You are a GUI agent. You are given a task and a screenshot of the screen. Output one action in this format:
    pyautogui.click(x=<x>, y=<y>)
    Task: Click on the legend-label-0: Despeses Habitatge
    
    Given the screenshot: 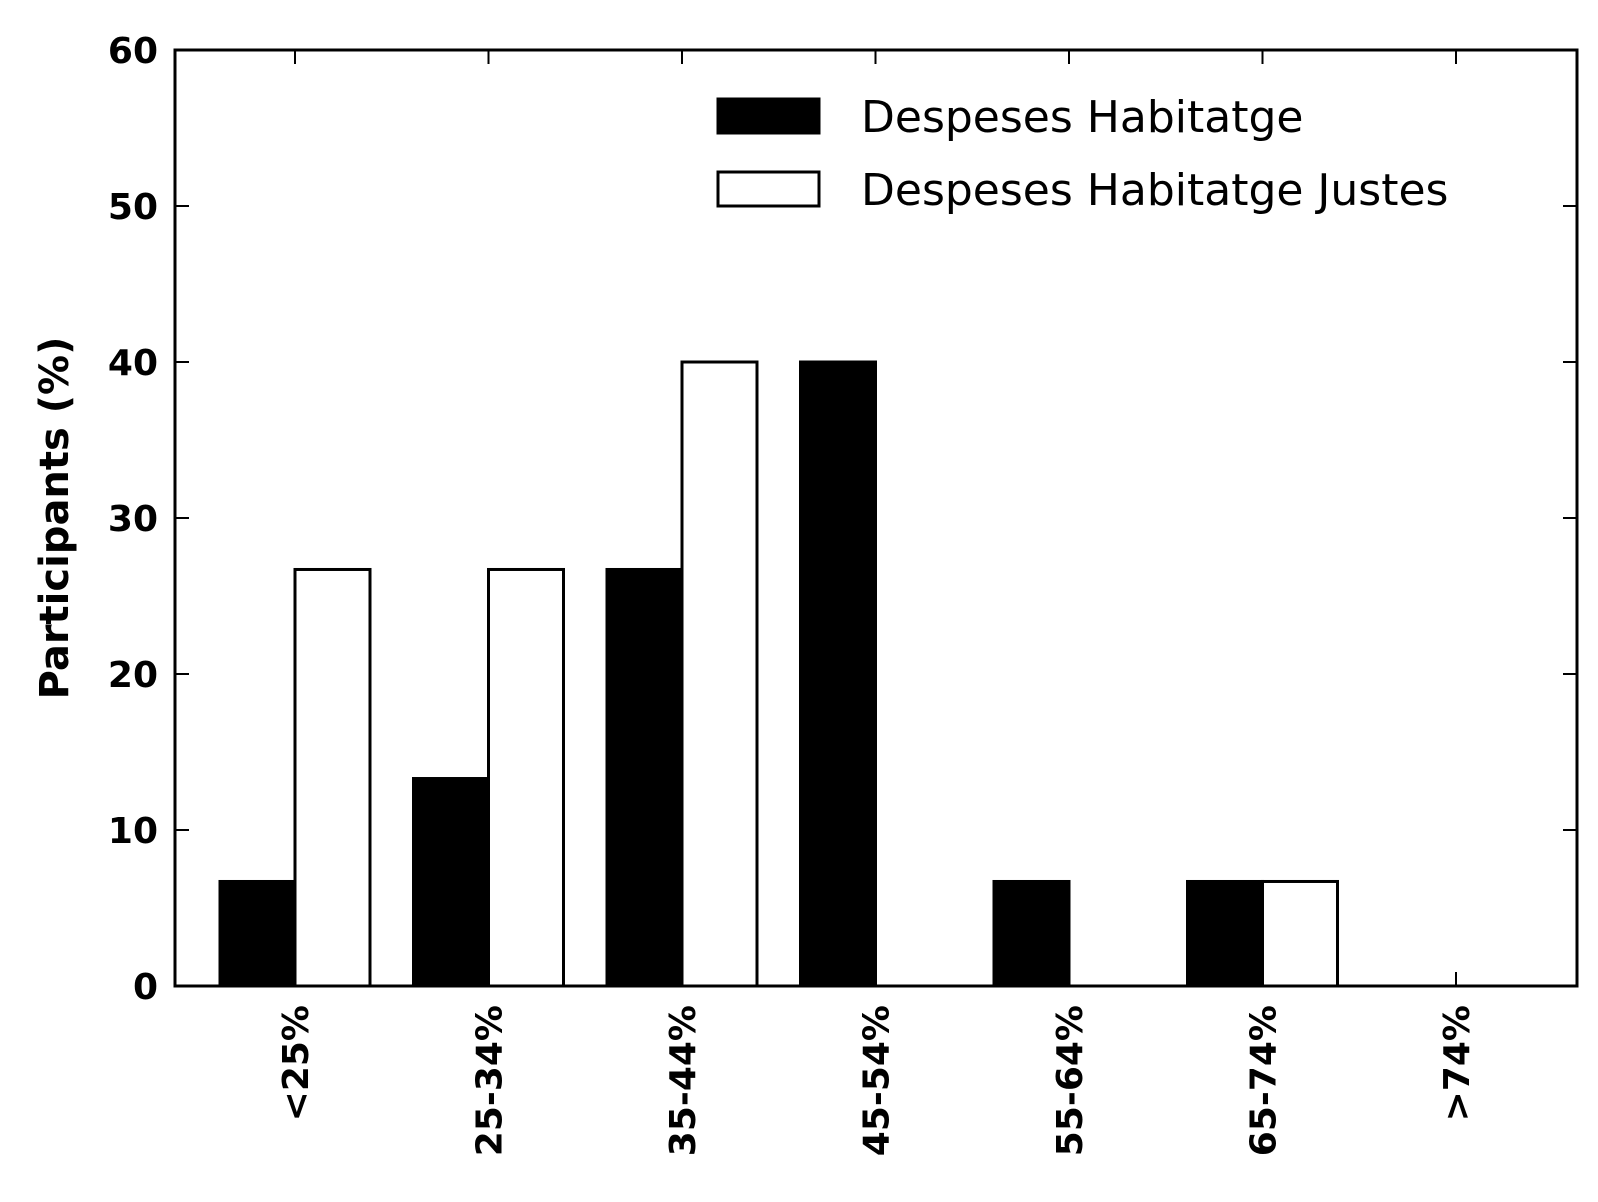 What is the action you would take?
    pyautogui.click(x=1082, y=117)
    